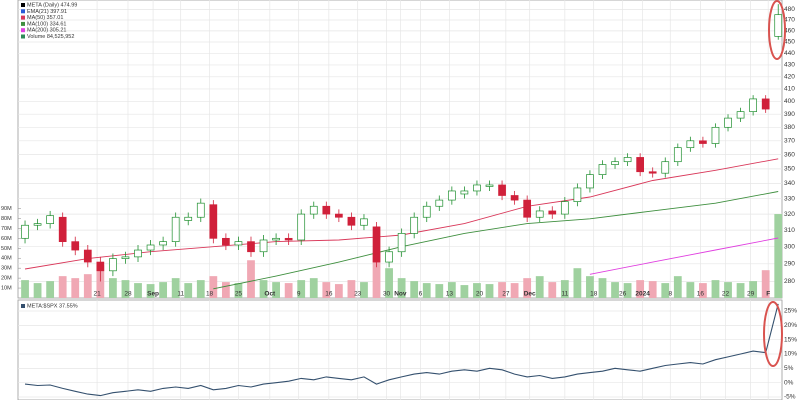 The height and width of the screenshot is (400, 800). What do you see at coordinates (50, 37) in the screenshot?
I see `legend-entry: Volume 84,525,952` at bounding box center [50, 37].